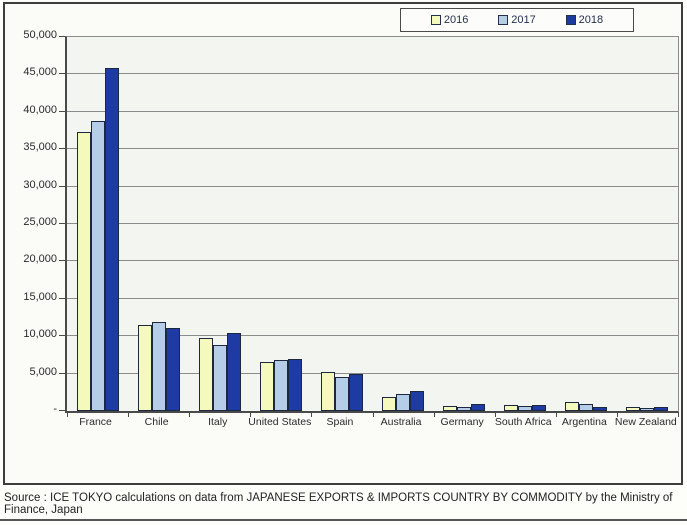 The height and width of the screenshot is (525, 687). I want to click on y-axis-tick-label: 35,000, so click(40, 147).